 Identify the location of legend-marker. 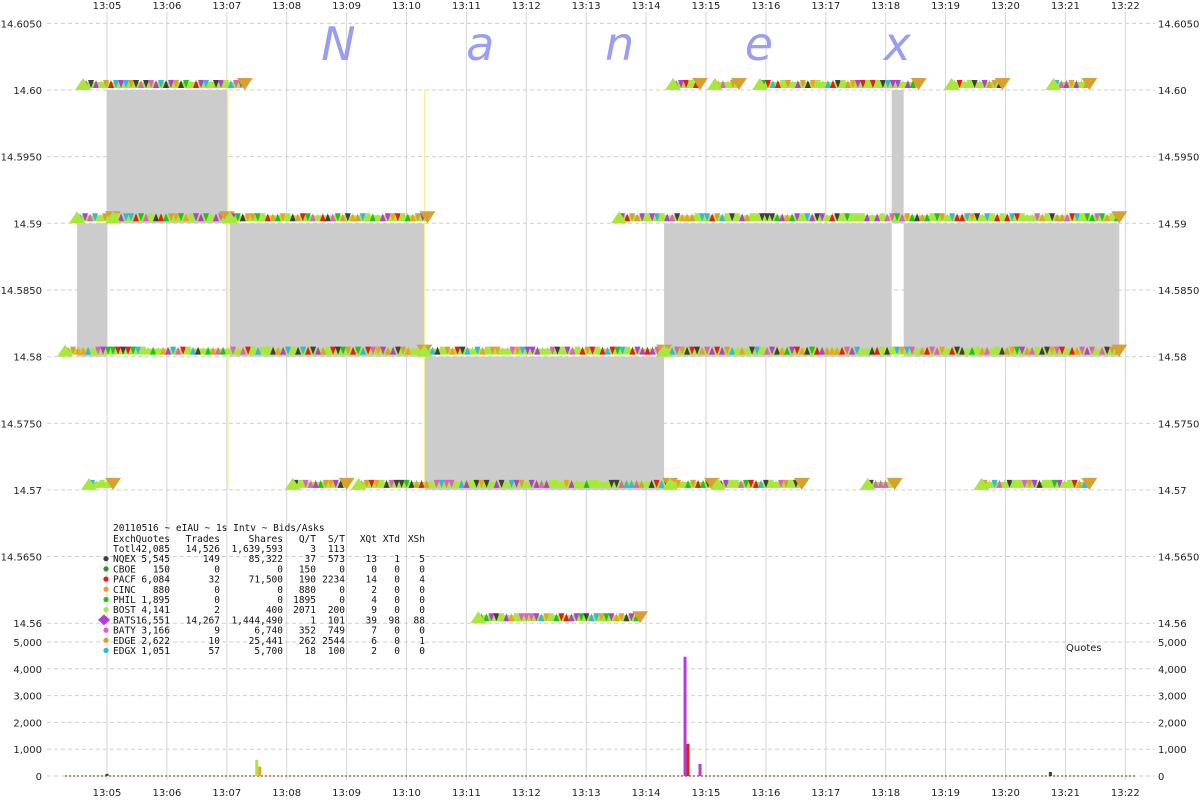
(106, 589).